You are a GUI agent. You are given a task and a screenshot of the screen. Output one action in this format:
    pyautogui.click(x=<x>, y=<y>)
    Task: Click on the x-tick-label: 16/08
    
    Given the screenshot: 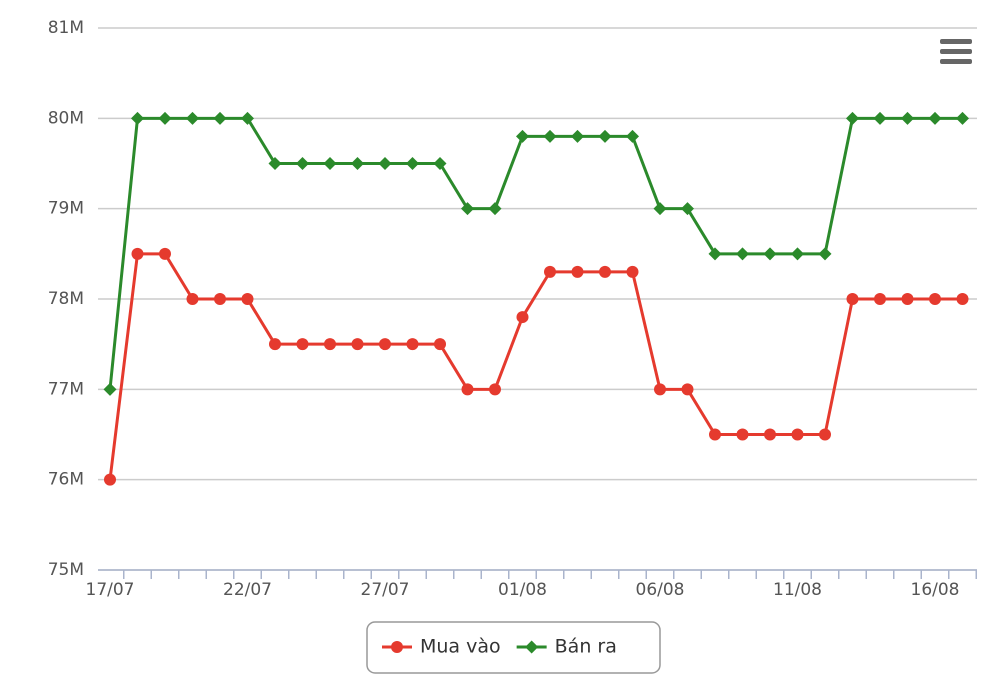 What is the action you would take?
    pyautogui.click(x=935, y=590)
    